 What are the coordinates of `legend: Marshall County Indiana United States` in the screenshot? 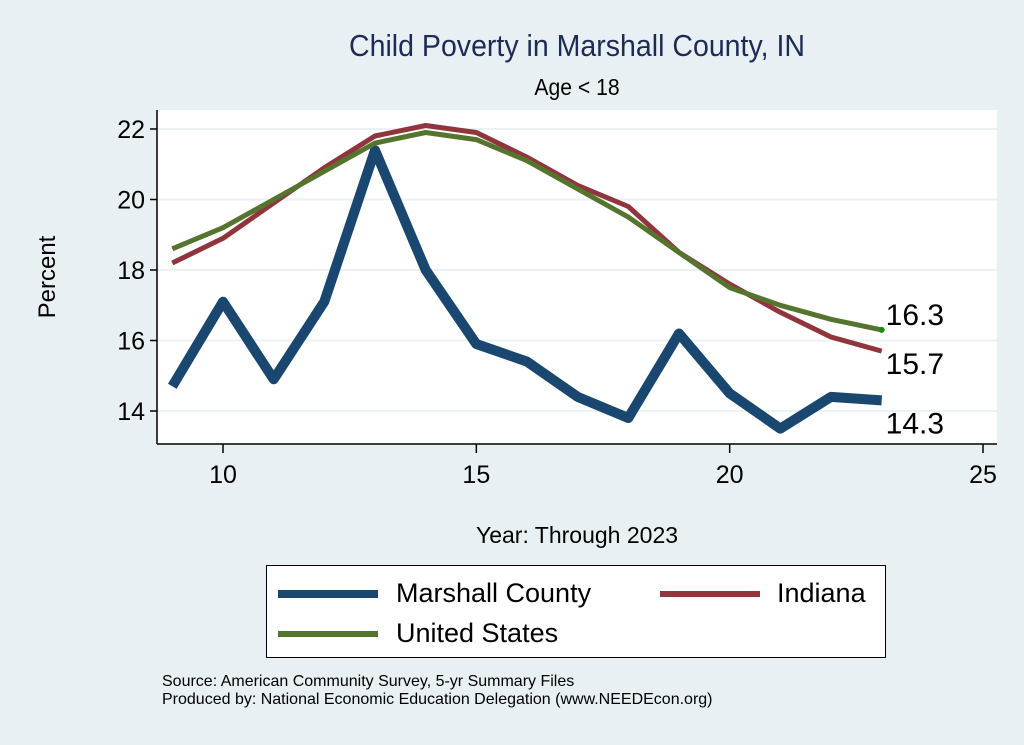 It's located at (576, 611).